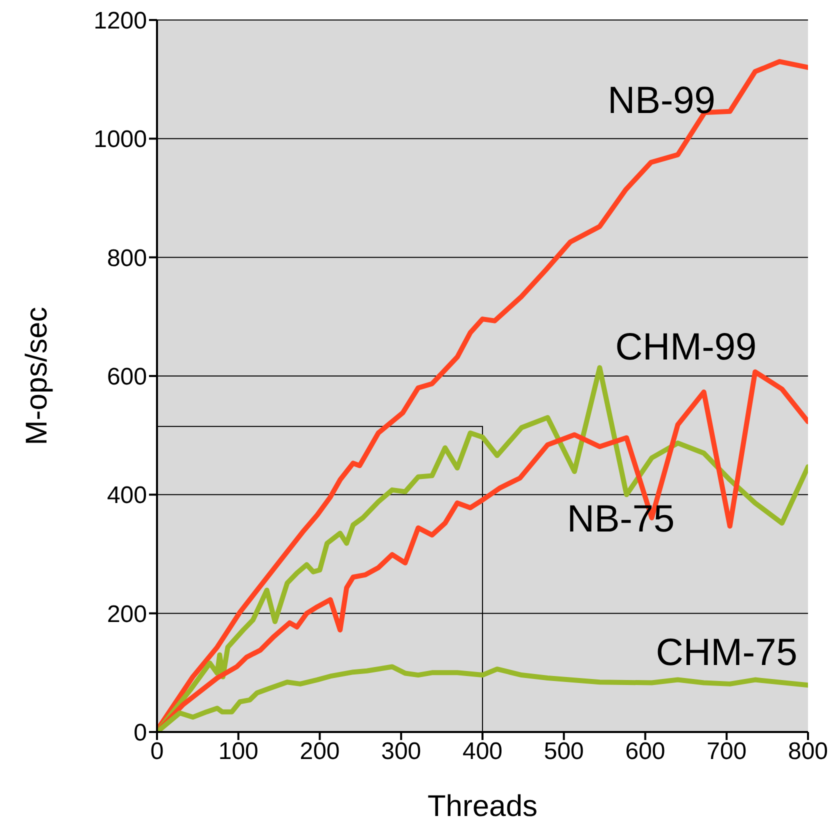 Image resolution: width=839 pixels, height=828 pixels. What do you see at coordinates (645, 752) in the screenshot?
I see `x-tick-label: 600` at bounding box center [645, 752].